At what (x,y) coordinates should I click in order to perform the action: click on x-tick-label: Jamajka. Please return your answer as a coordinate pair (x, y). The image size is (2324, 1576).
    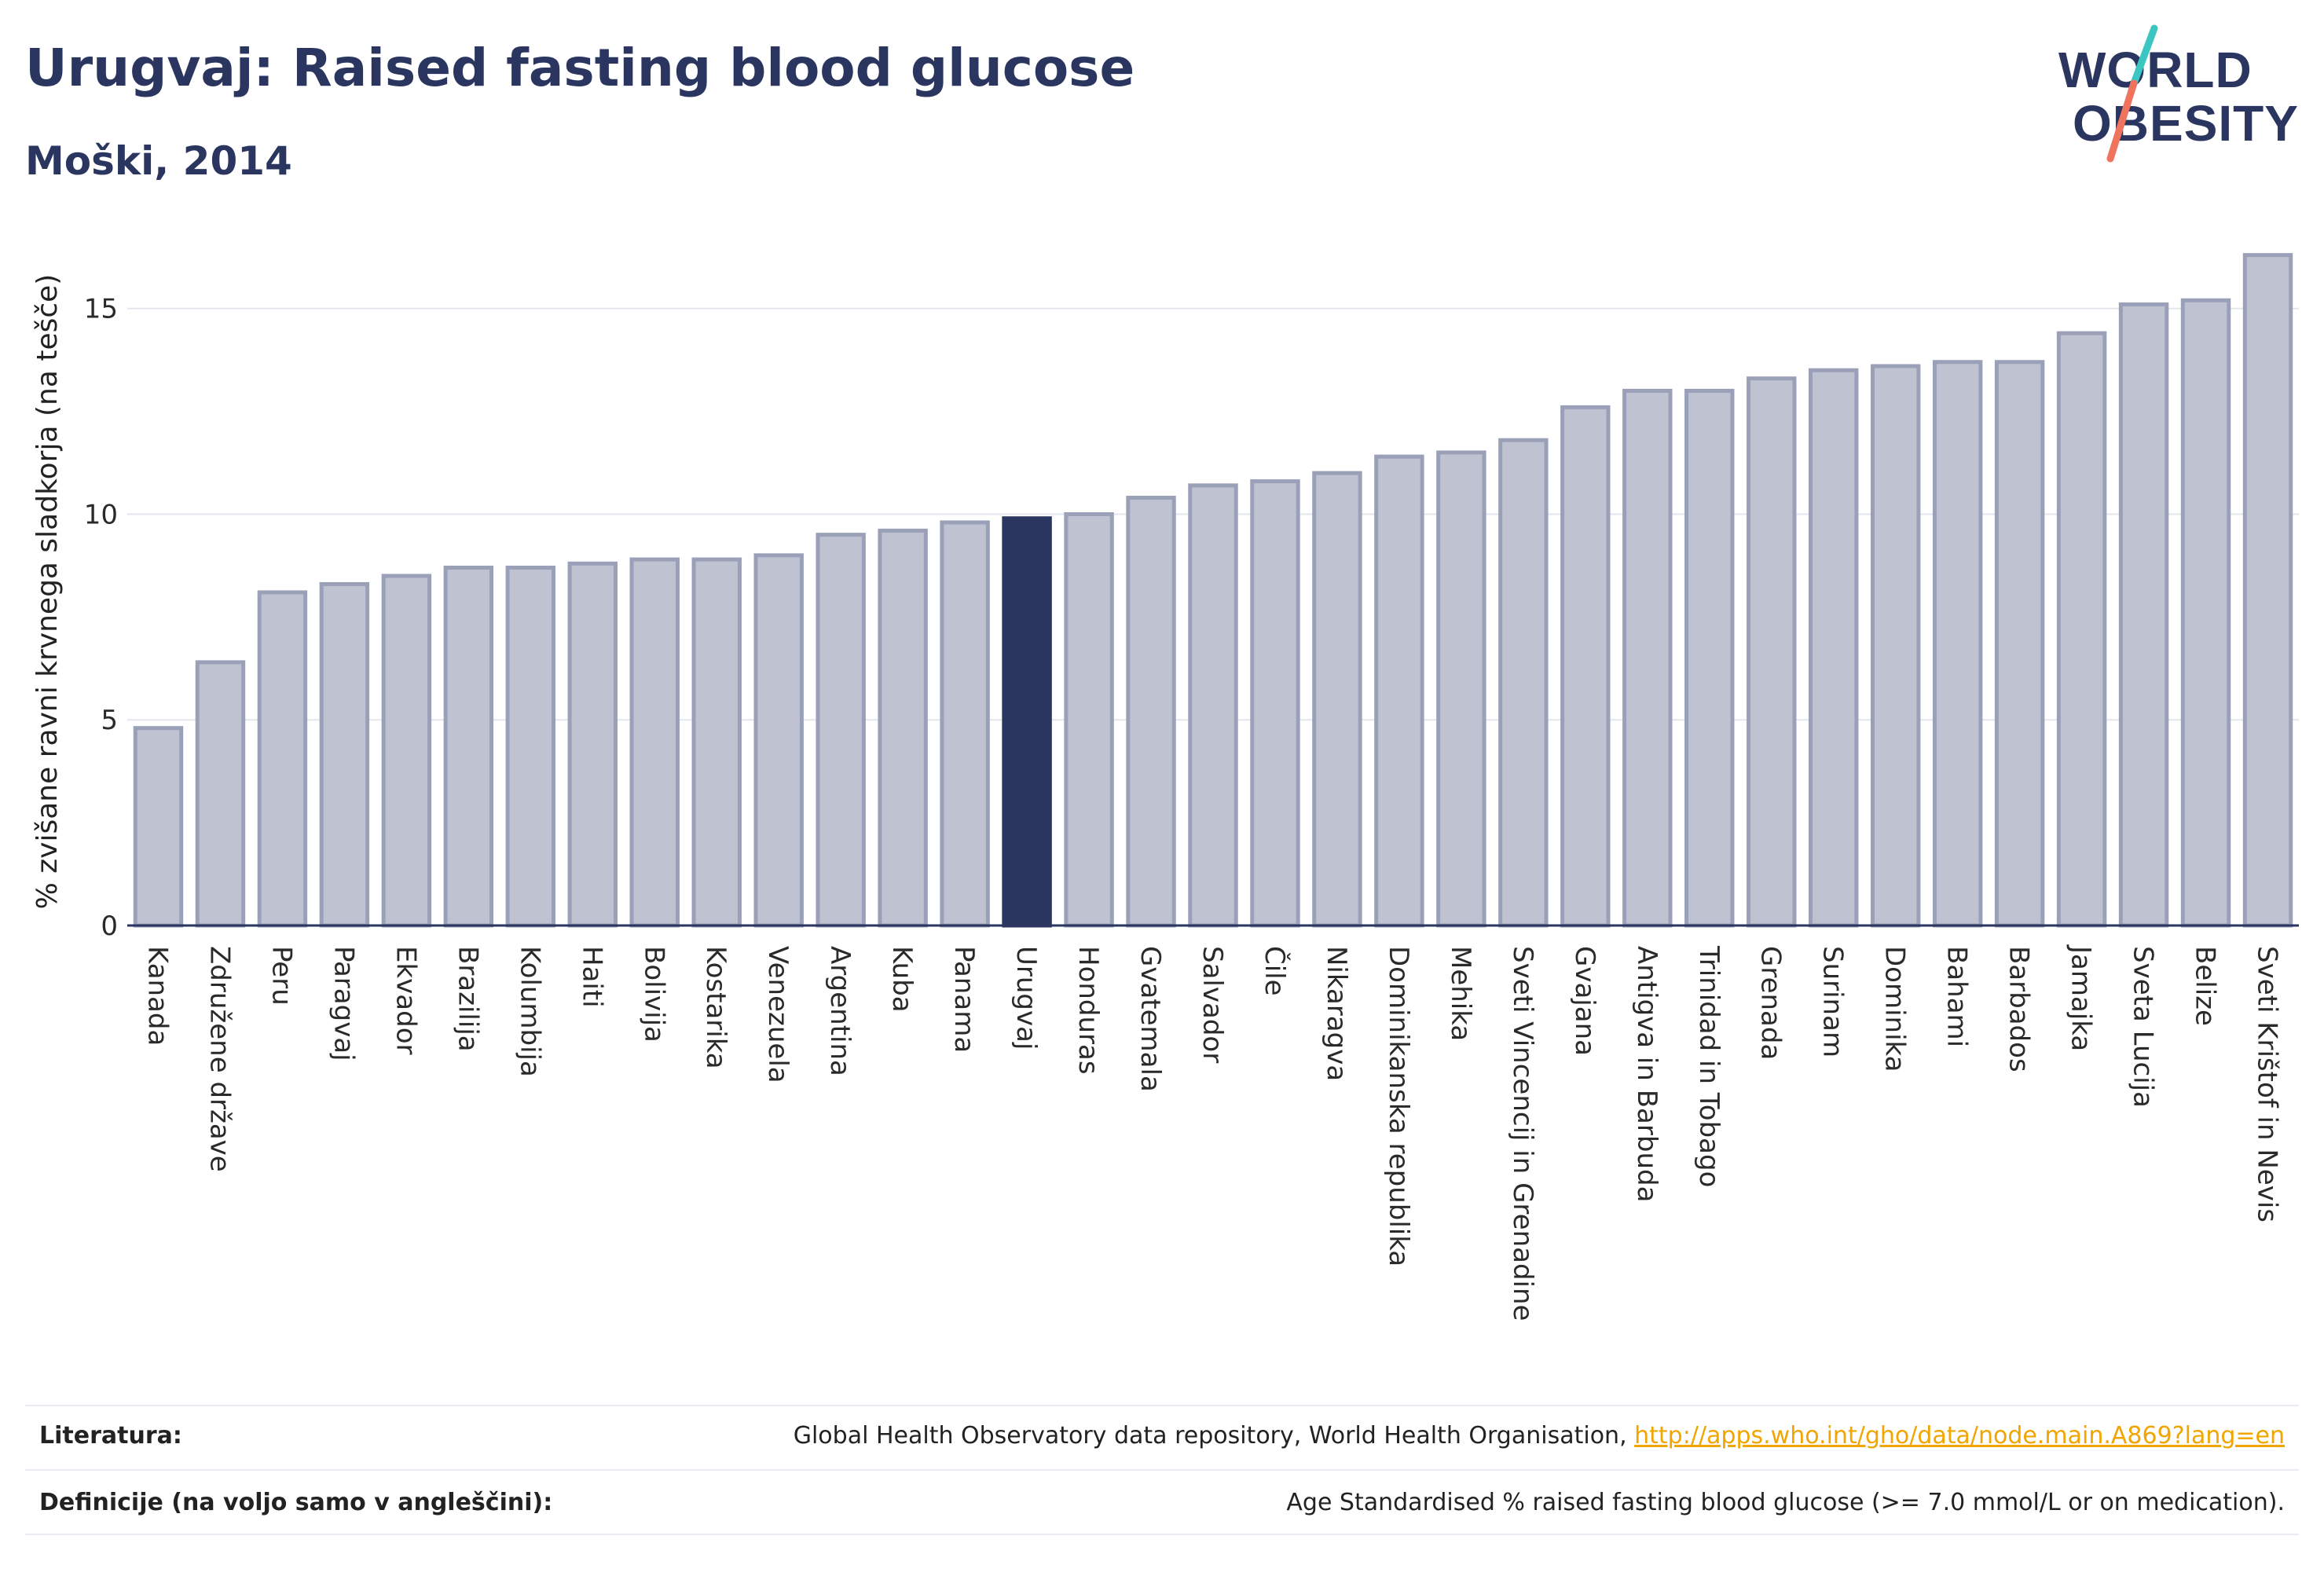
    Looking at the image, I should click on (2081, 997).